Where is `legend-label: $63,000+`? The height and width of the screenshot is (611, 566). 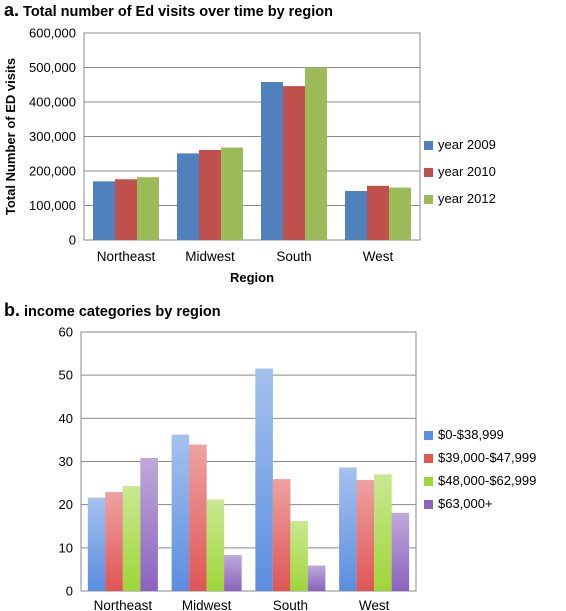 legend-label: $63,000+ is located at coordinates (465, 503).